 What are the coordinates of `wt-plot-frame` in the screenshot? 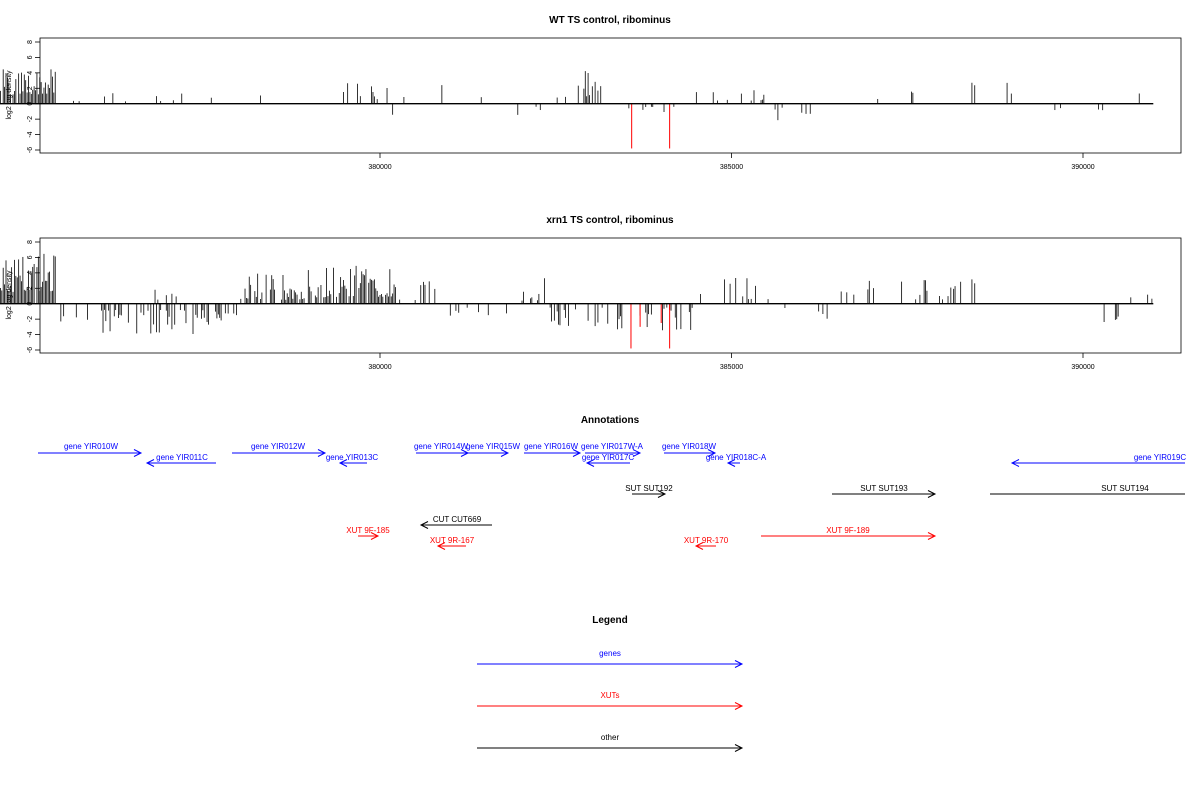 It's located at (610, 95).